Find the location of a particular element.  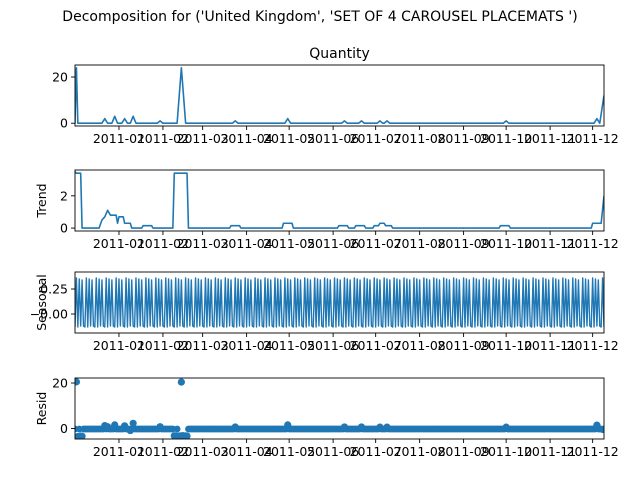

seasonal-line is located at coordinates (339, 302).